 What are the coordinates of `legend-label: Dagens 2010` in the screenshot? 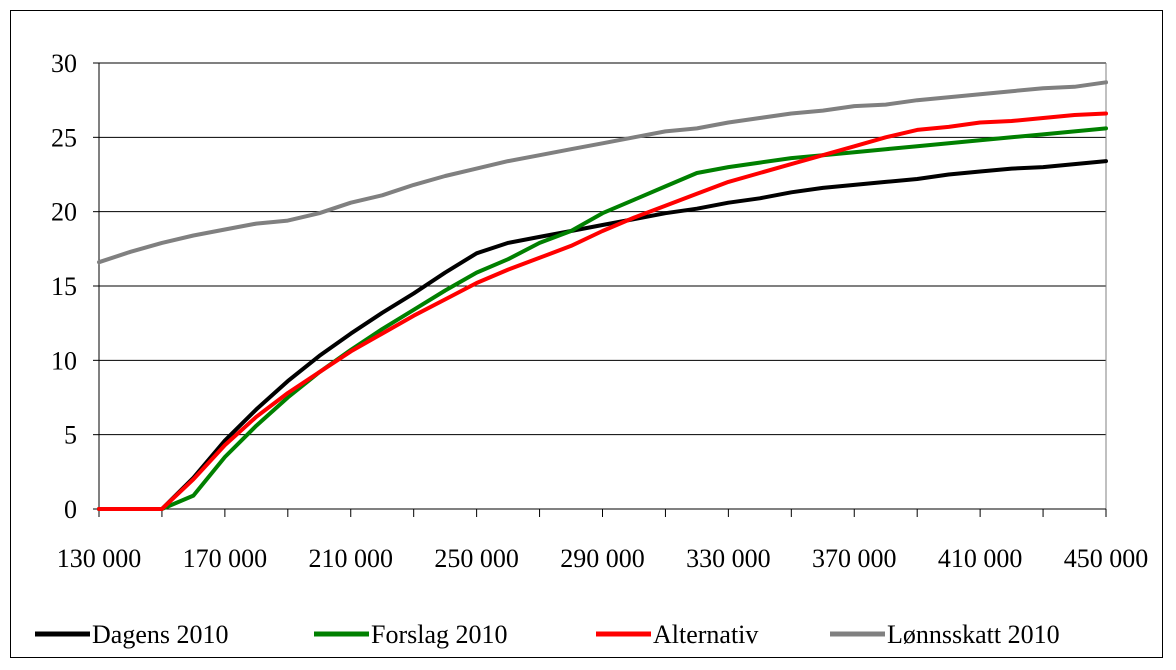 It's located at (160, 634).